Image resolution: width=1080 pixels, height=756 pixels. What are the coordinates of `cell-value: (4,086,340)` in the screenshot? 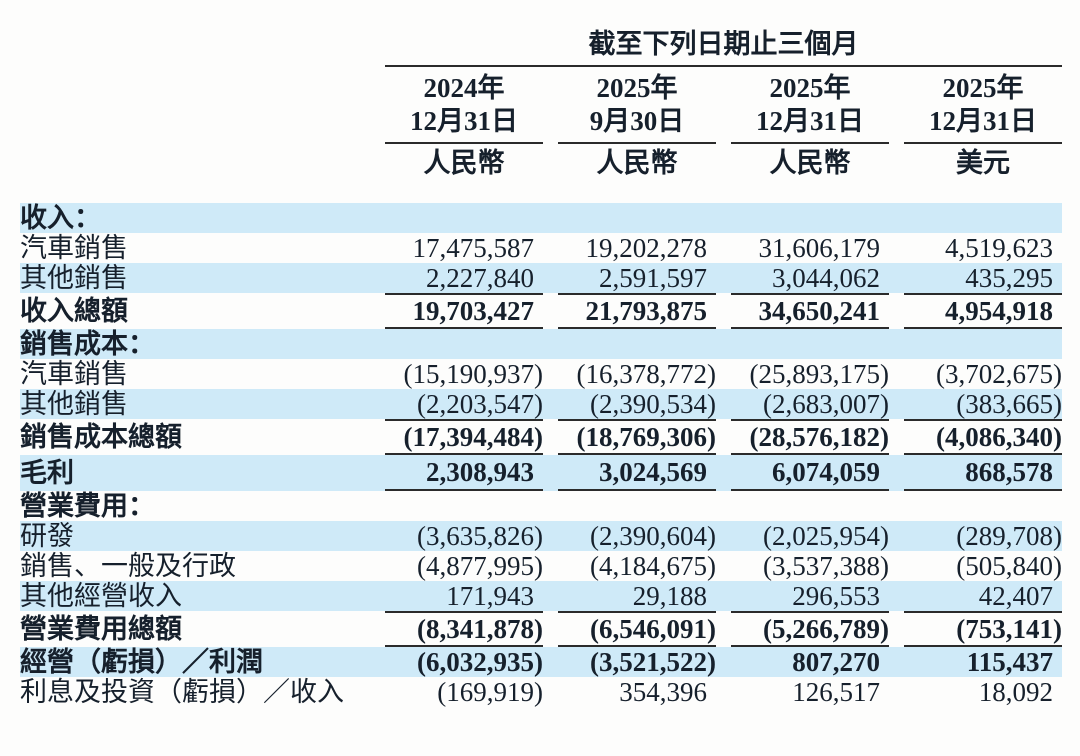 It's located at (983, 437).